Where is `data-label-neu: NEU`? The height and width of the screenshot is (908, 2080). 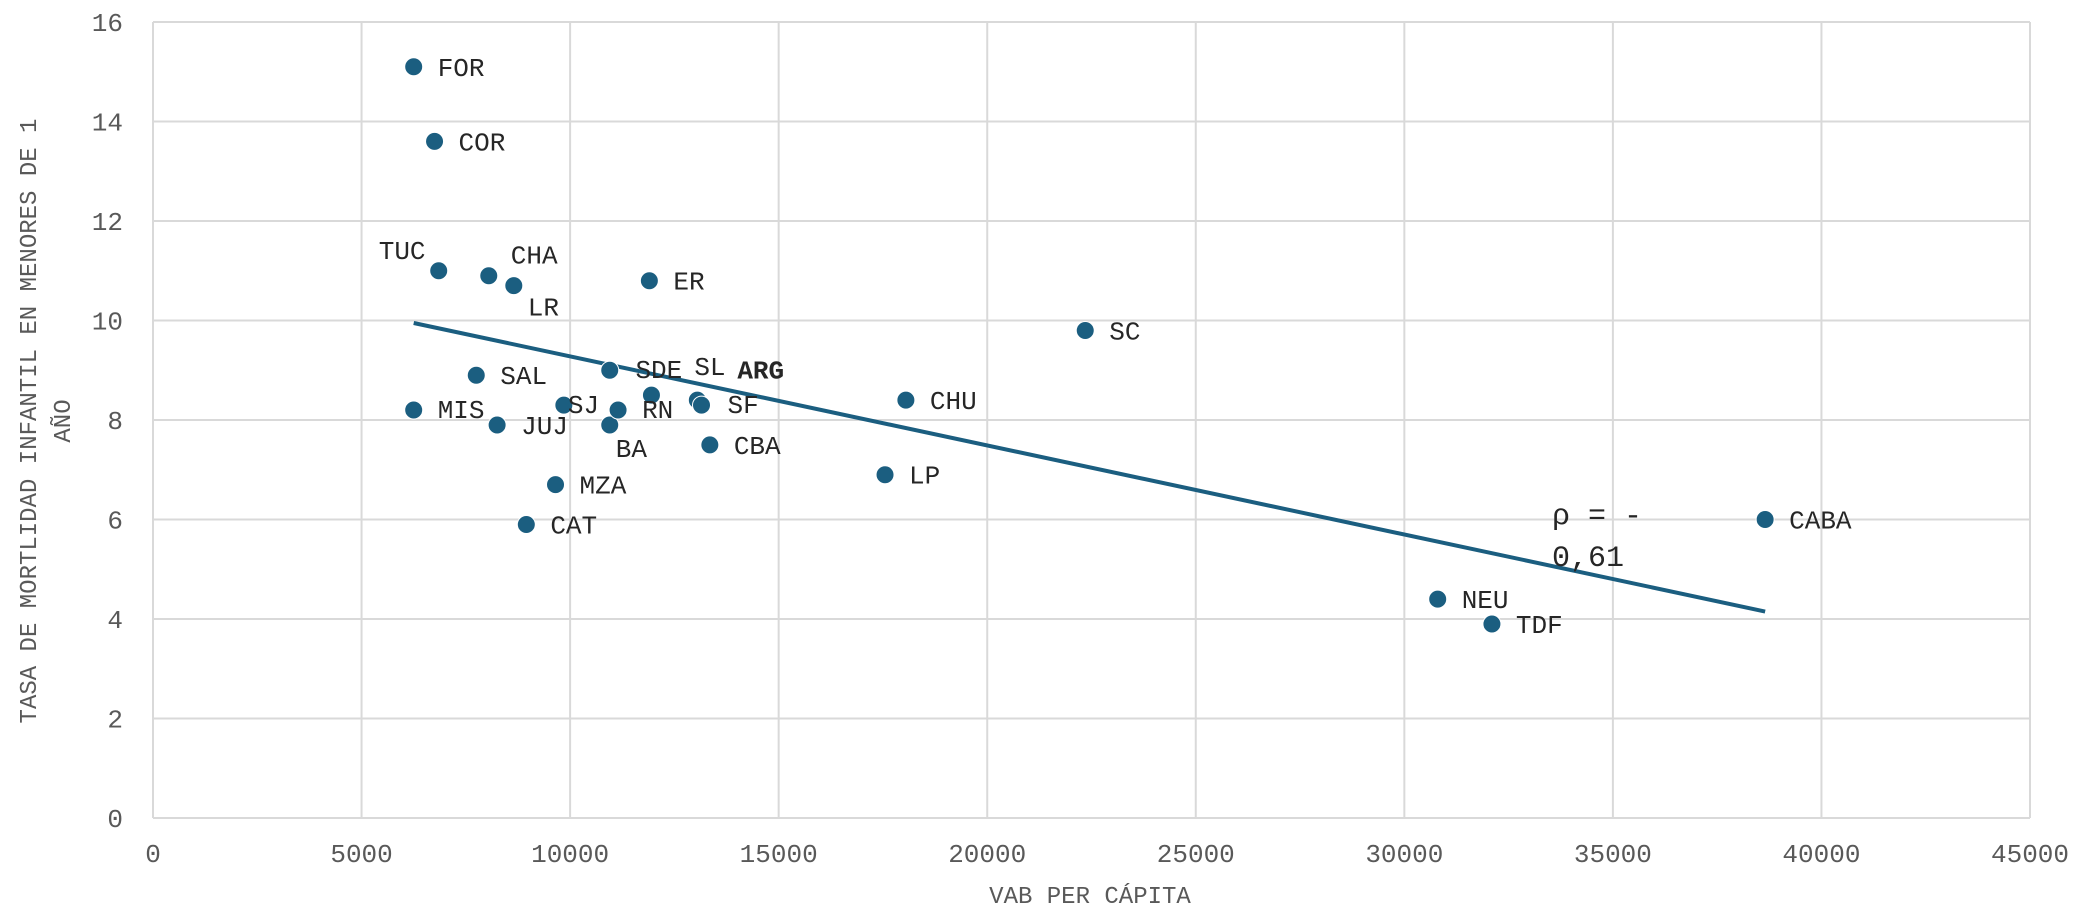 data-label-neu: NEU is located at coordinates (1485, 601).